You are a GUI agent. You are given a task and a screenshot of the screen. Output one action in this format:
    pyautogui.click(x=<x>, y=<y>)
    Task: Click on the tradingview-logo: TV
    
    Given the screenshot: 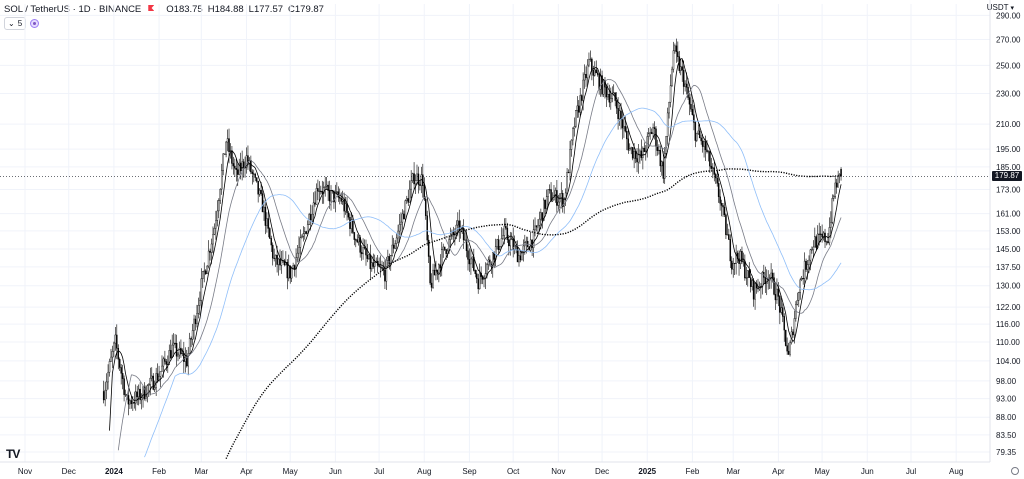 What is the action you would take?
    pyautogui.click(x=13, y=454)
    